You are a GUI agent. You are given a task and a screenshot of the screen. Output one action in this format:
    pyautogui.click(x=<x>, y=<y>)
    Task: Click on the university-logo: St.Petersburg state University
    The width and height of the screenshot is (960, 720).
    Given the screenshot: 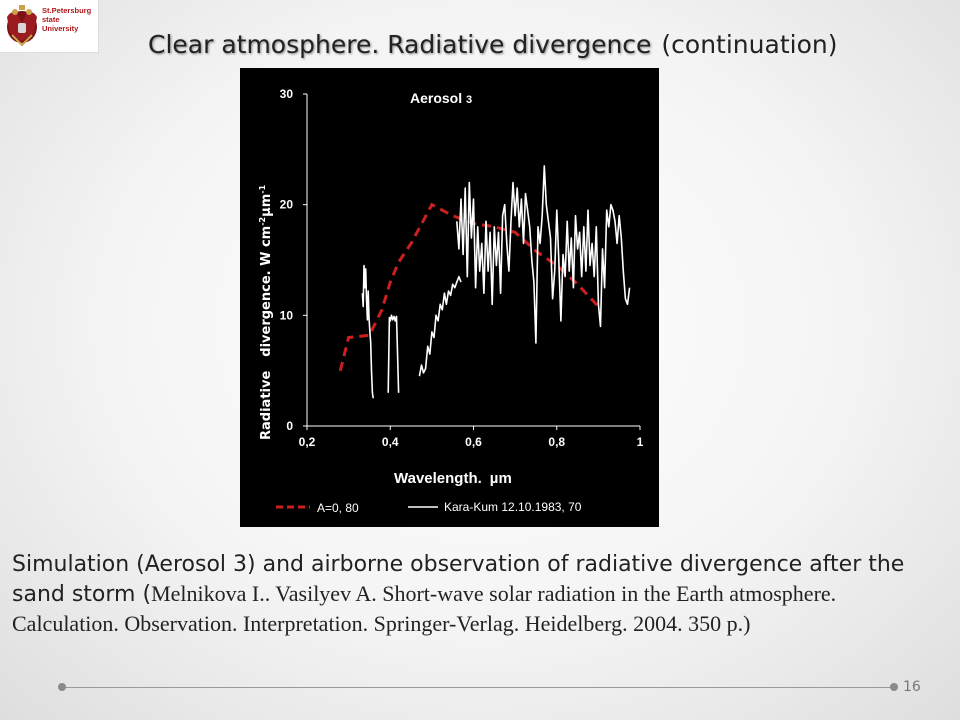 What is the action you would take?
    pyautogui.click(x=49, y=26)
    